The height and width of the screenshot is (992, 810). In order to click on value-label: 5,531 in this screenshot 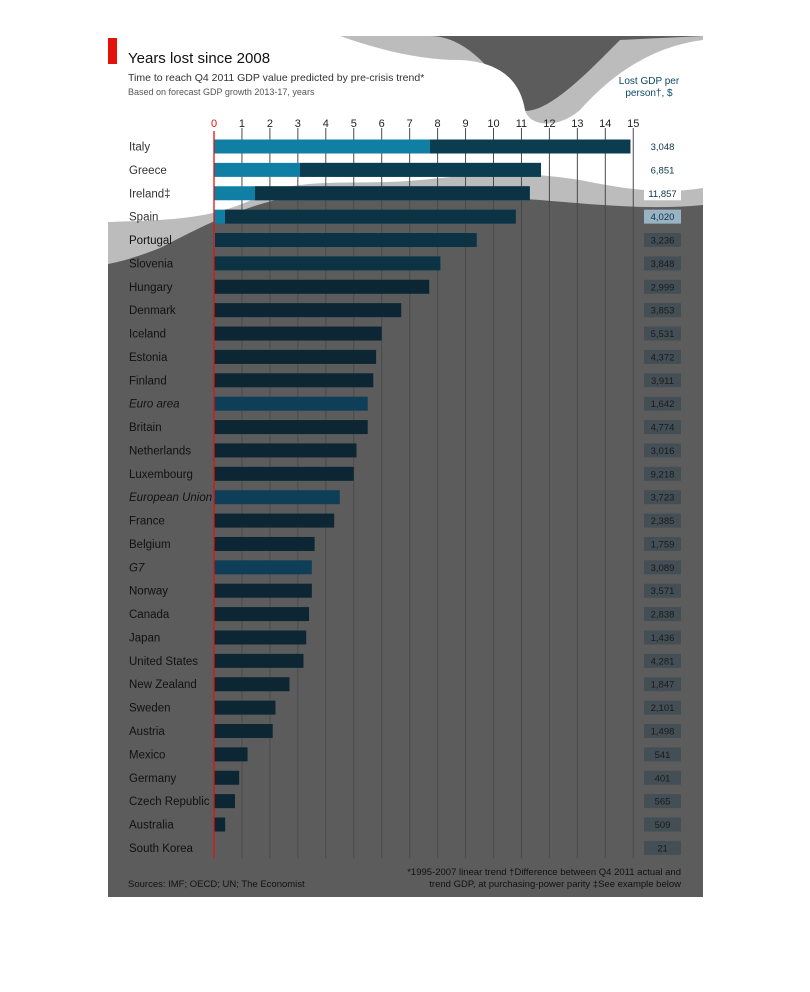, I will do `click(663, 334)`.